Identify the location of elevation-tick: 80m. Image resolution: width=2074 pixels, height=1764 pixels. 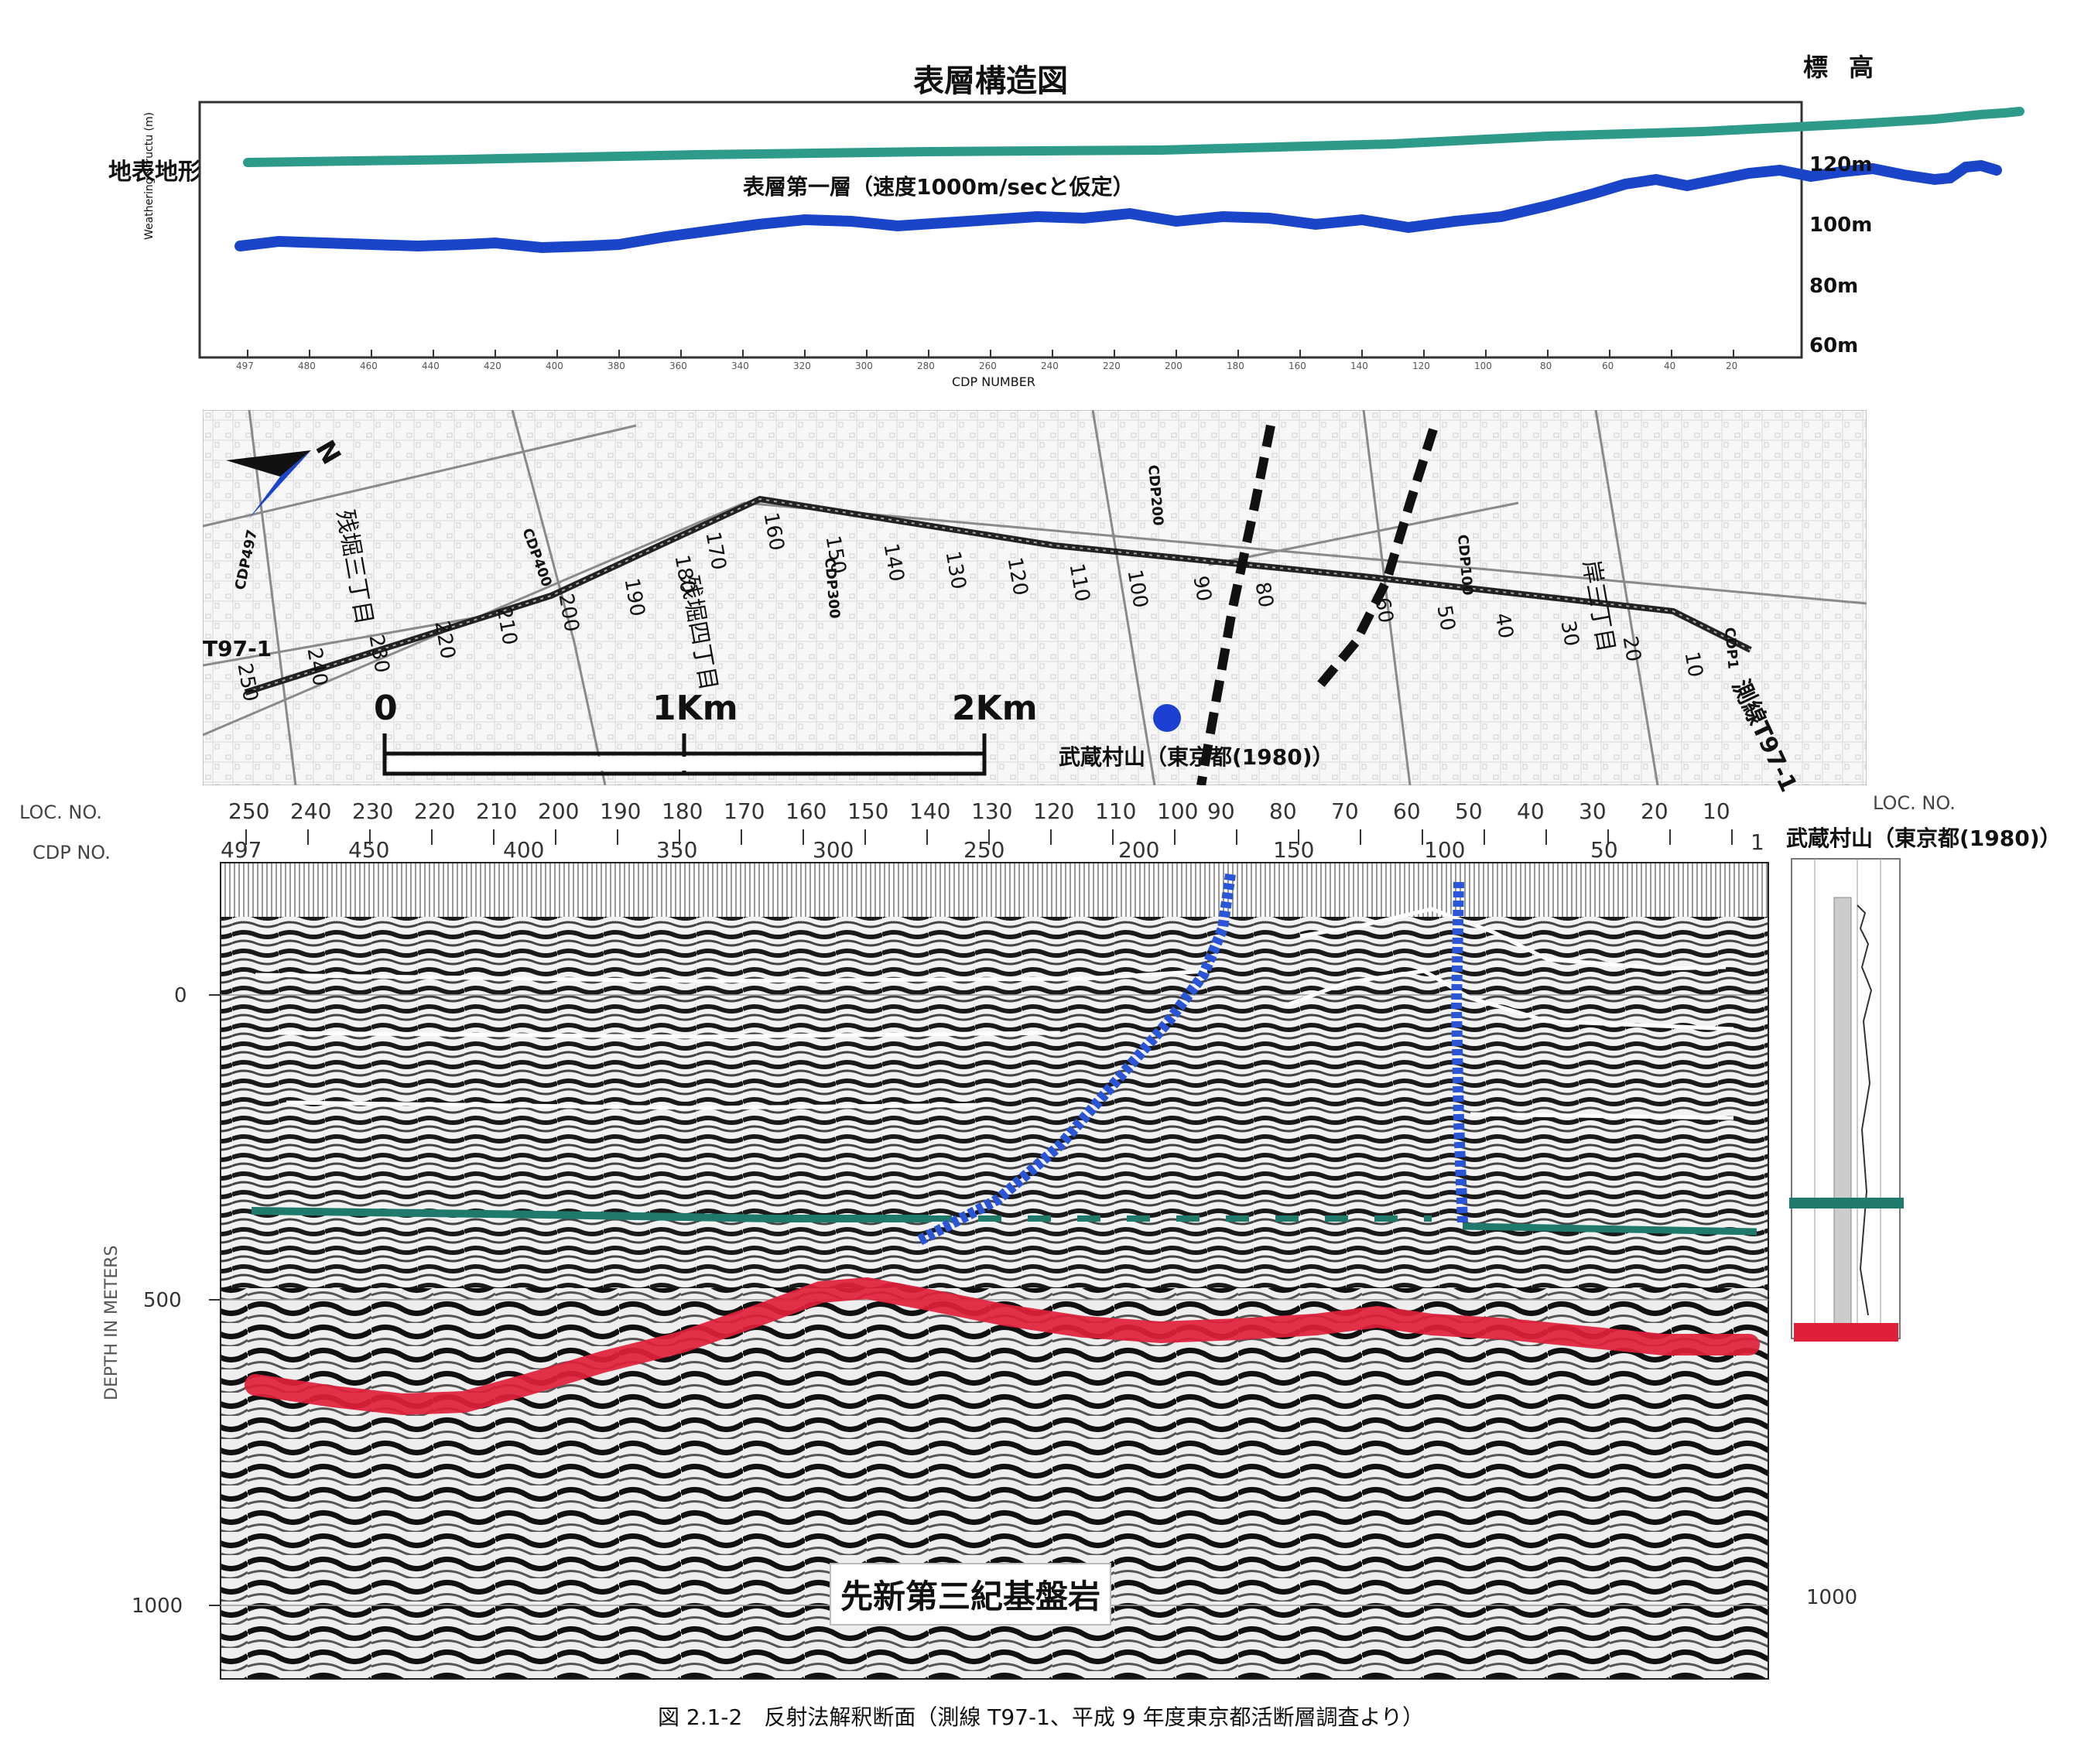
(1834, 286).